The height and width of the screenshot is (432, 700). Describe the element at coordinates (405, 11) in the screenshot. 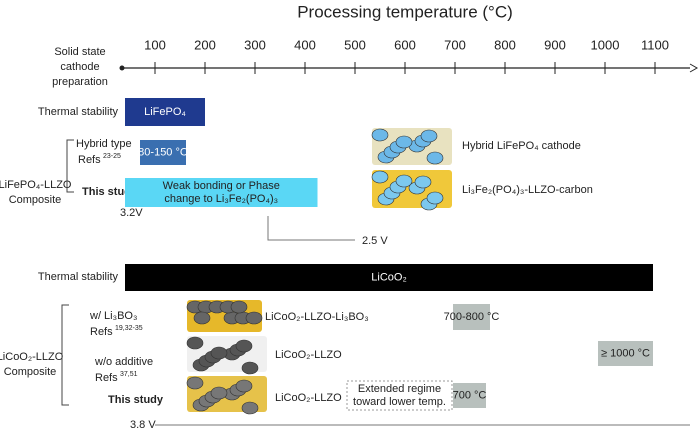

I see `label: Processing temperature (°C)` at that location.